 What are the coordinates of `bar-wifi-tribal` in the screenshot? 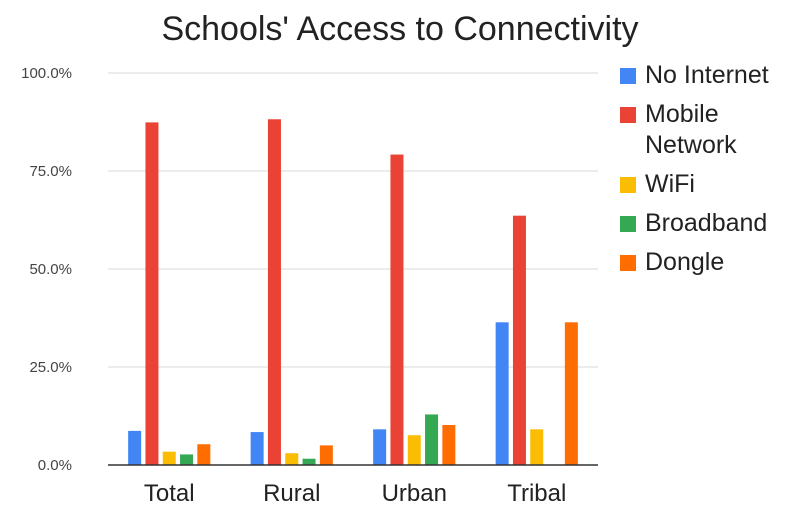 It's located at (537, 447).